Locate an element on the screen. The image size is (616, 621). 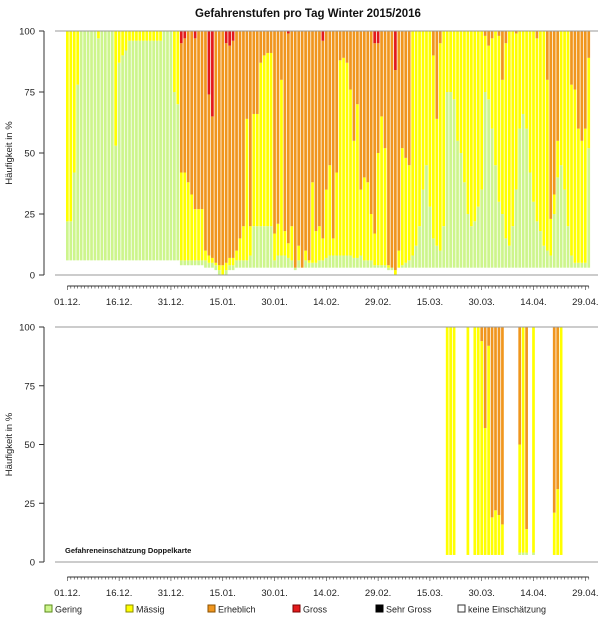
legend-label: Mässig is located at coordinates (150, 610).